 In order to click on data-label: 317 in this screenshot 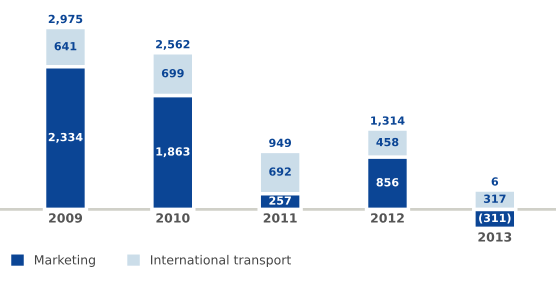, I will do `click(495, 198)`.